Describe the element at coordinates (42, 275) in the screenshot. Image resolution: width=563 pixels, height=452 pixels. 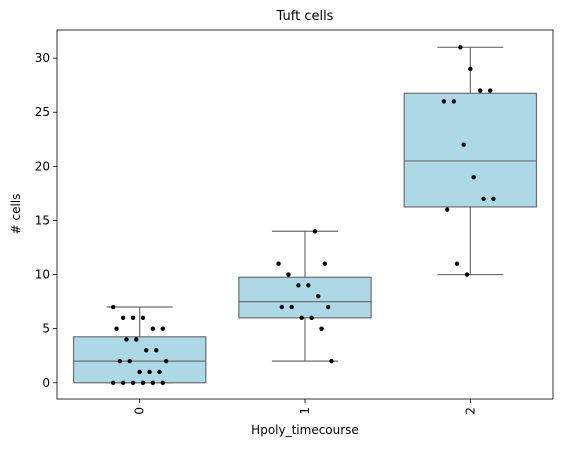
I see `y-tick-label: 10` at that location.